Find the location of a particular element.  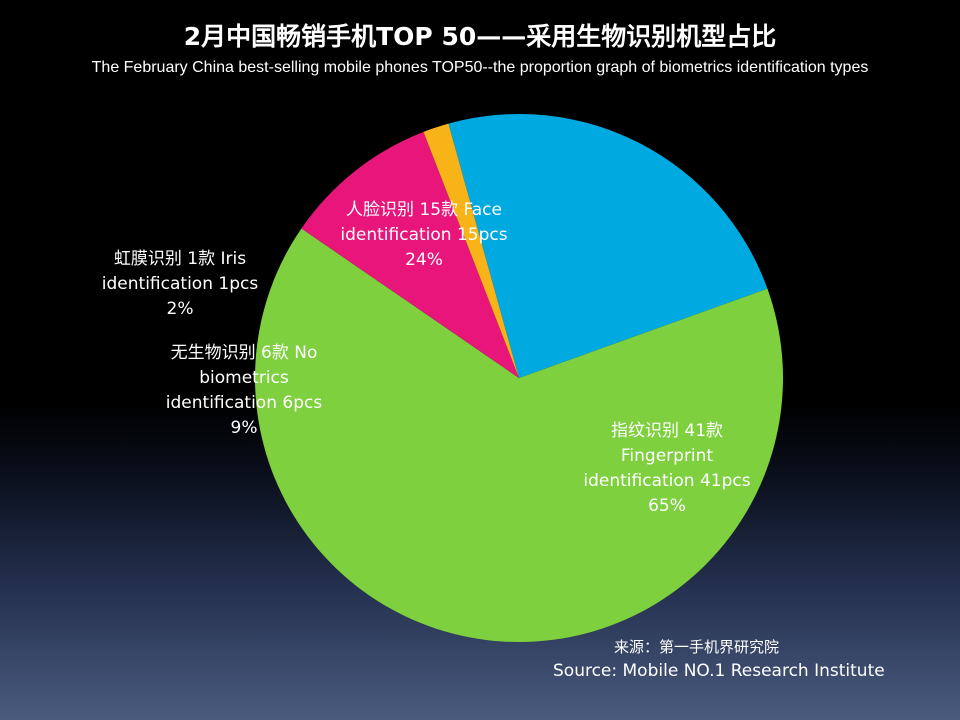

slice-label-line: 24% is located at coordinates (424, 260).